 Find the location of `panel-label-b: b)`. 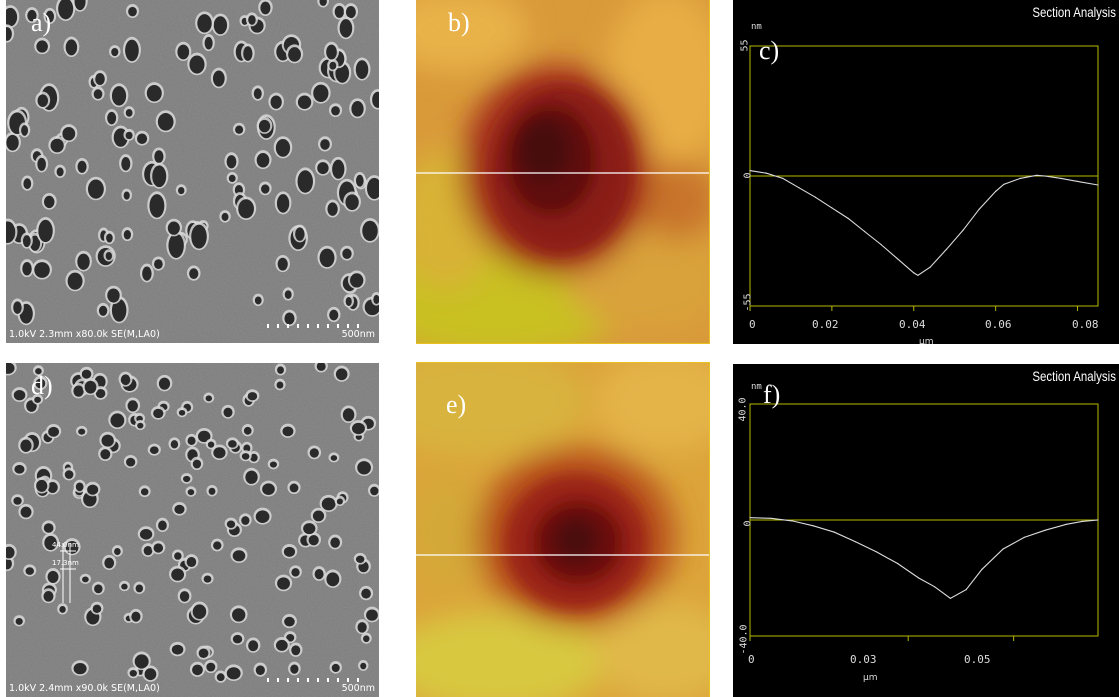

panel-label-b: b) is located at coordinates (459, 22).